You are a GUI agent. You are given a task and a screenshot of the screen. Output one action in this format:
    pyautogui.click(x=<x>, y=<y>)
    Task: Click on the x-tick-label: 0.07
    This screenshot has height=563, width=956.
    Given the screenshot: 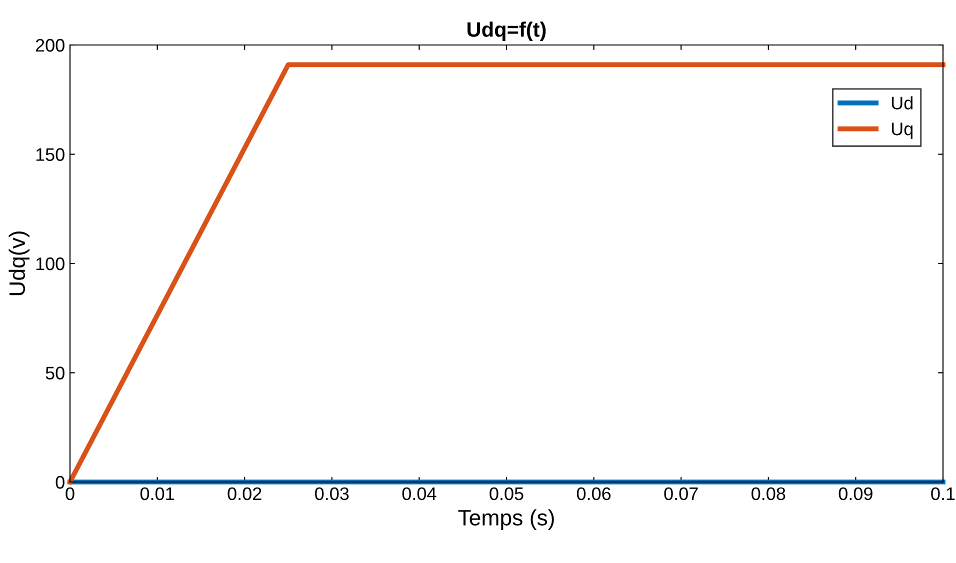 What is the action you would take?
    pyautogui.click(x=681, y=493)
    